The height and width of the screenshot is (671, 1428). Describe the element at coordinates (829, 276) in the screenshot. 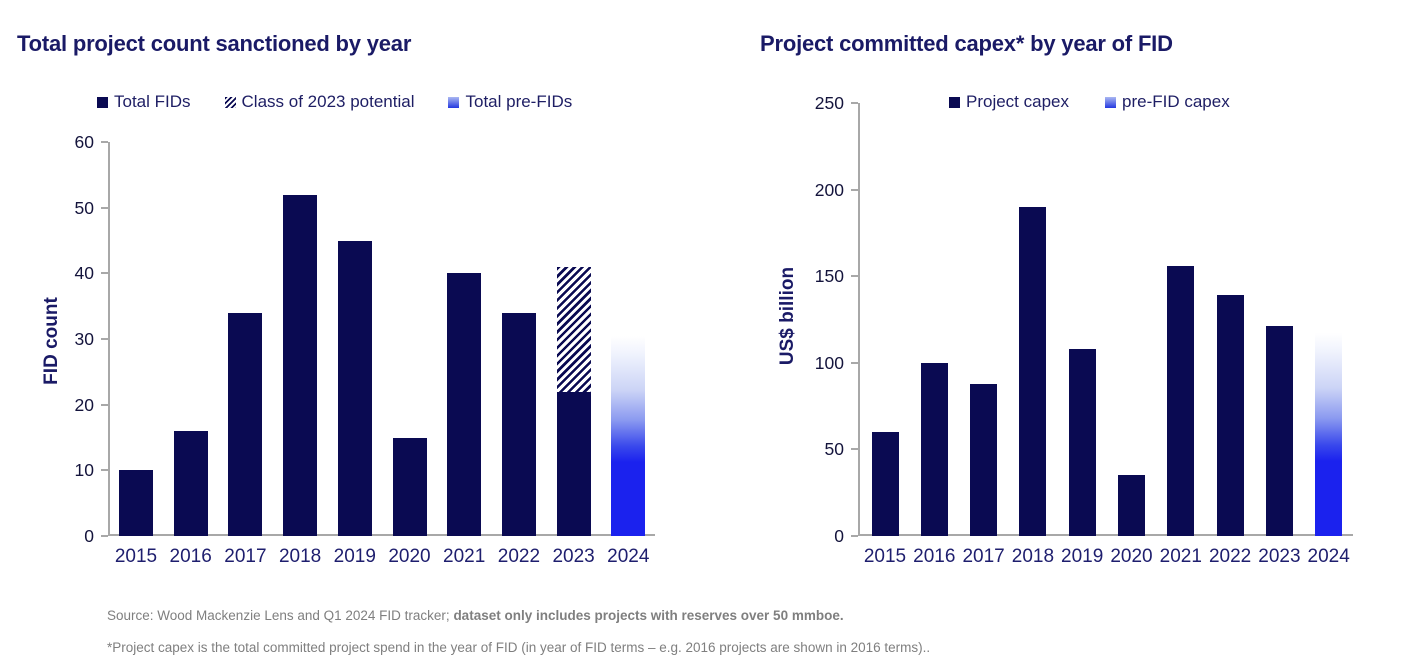

I see `y-tick-label: 150` at that location.